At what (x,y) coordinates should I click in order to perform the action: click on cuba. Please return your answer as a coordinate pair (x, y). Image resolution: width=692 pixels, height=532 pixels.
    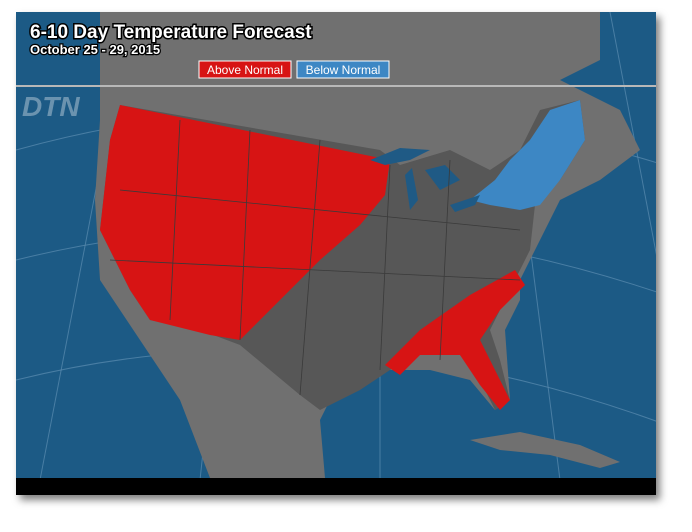
    Looking at the image, I should click on (545, 450).